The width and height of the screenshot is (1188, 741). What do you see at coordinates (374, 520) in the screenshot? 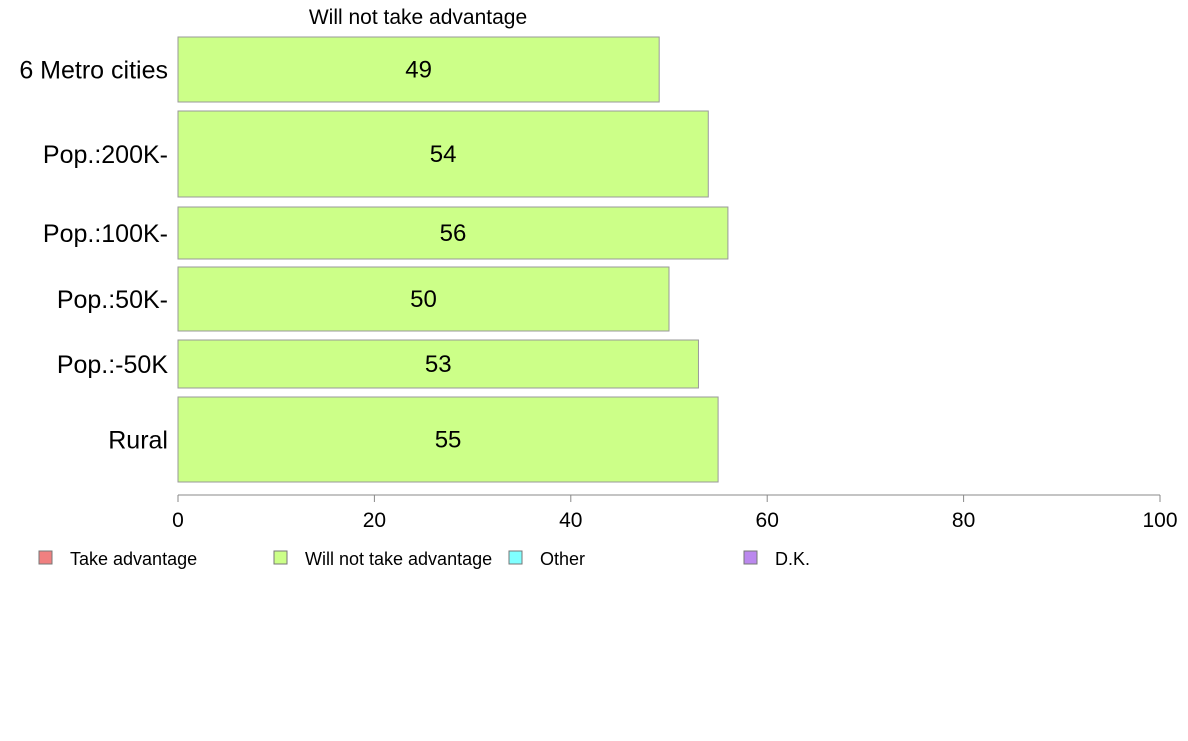
I see `x-tick-label: 20` at bounding box center [374, 520].